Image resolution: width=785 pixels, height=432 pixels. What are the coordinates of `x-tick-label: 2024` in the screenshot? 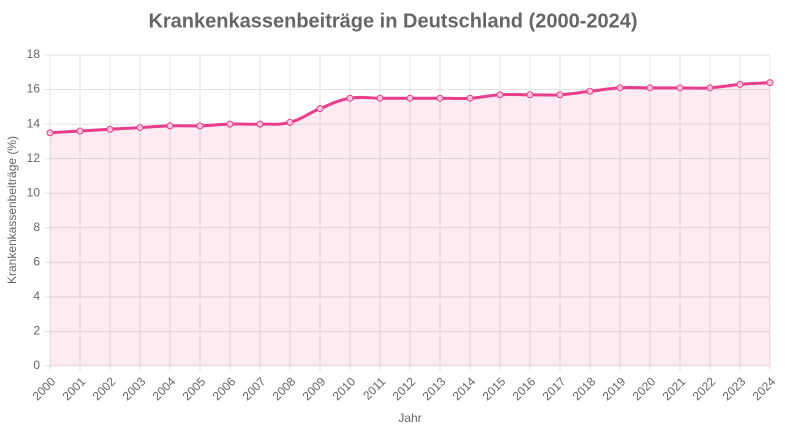 It's located at (764, 388).